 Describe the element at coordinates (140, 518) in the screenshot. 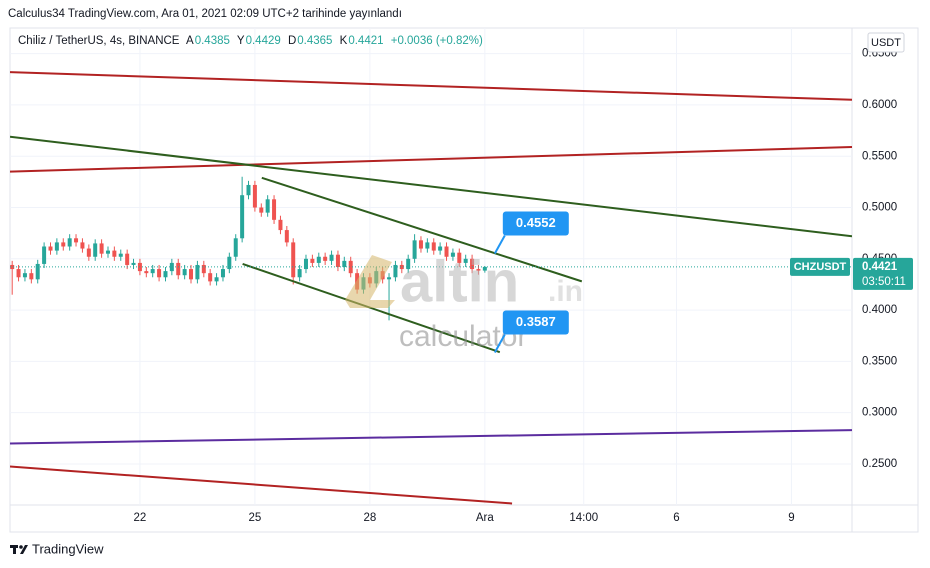

I see `x-tick-label: 22` at that location.